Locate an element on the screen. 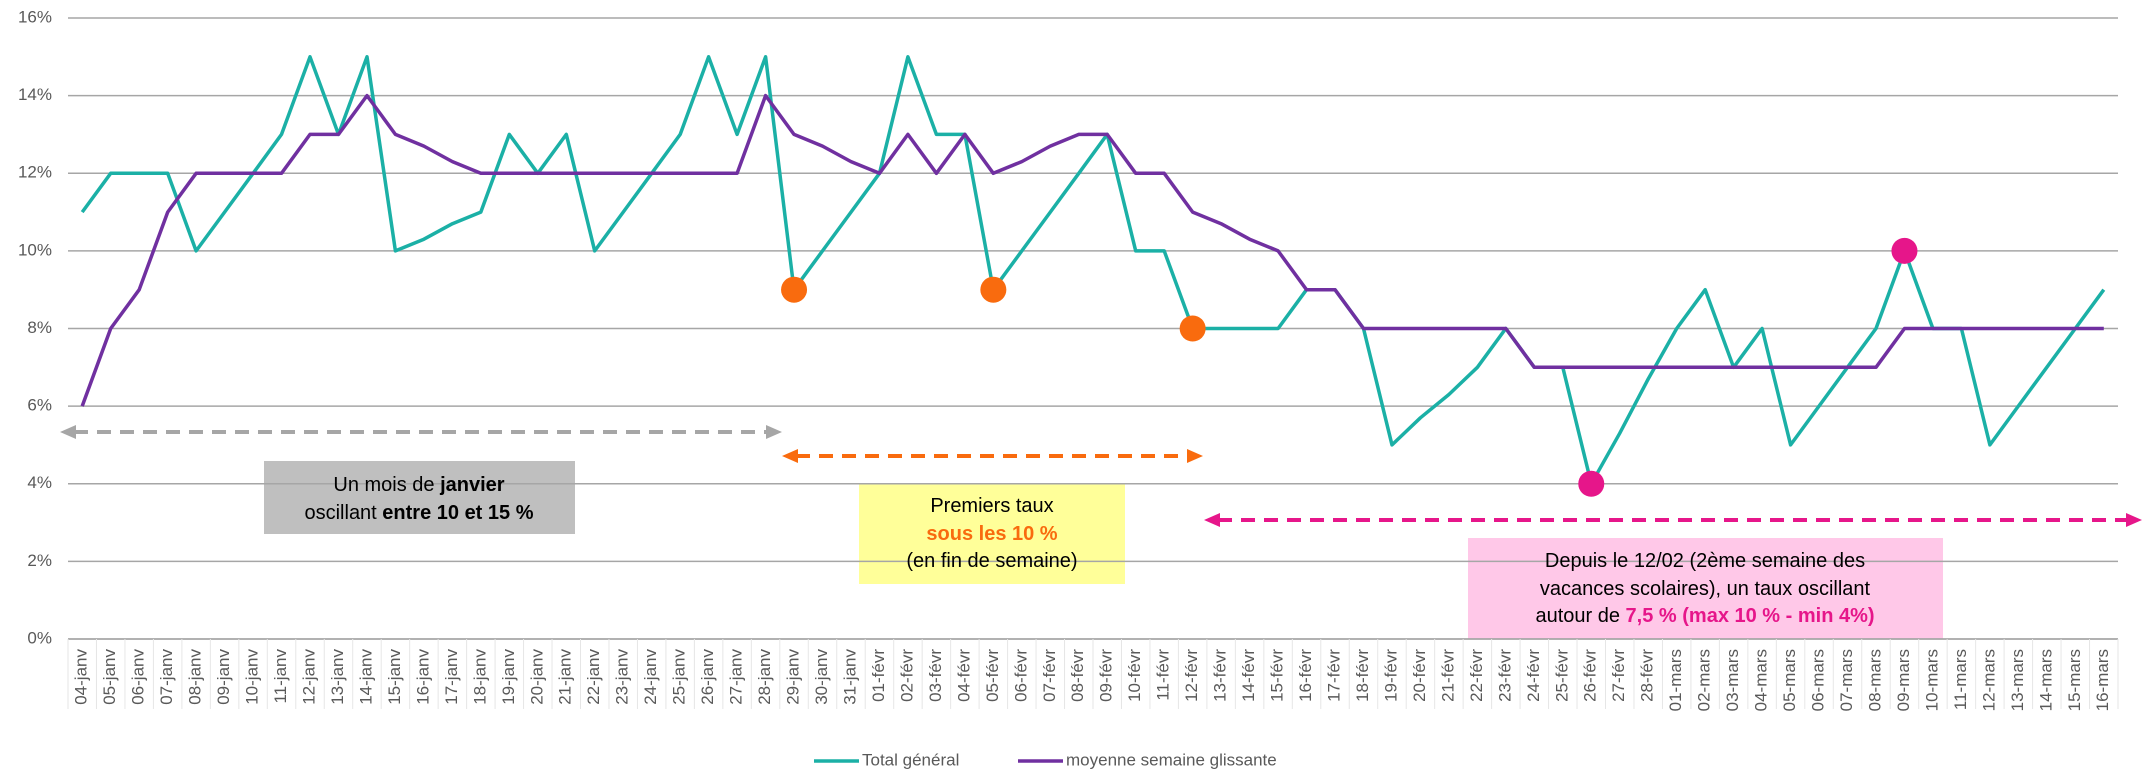  x-tick-label: 13-févr is located at coordinates (1220, 675).